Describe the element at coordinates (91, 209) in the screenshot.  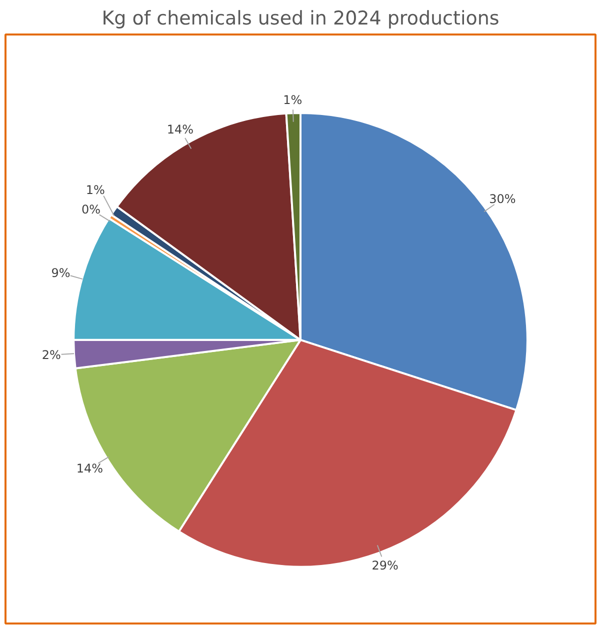
I see `data-label: 0%` at that location.